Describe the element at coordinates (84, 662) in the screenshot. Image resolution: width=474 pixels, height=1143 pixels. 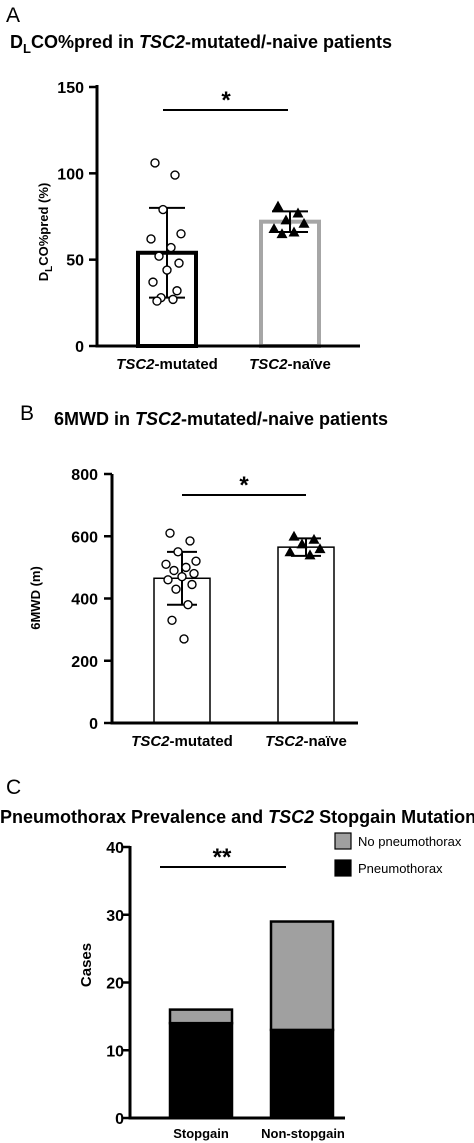
I see `y-tick-label-b-1: 200` at that location.